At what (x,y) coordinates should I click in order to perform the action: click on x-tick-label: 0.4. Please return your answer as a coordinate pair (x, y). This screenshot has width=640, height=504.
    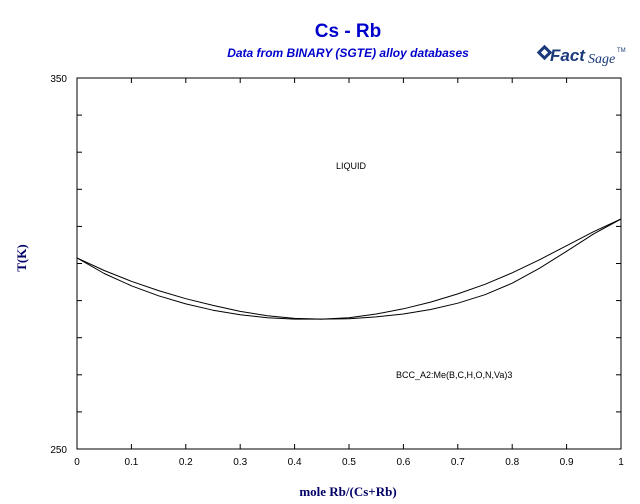
    Looking at the image, I should click on (295, 462).